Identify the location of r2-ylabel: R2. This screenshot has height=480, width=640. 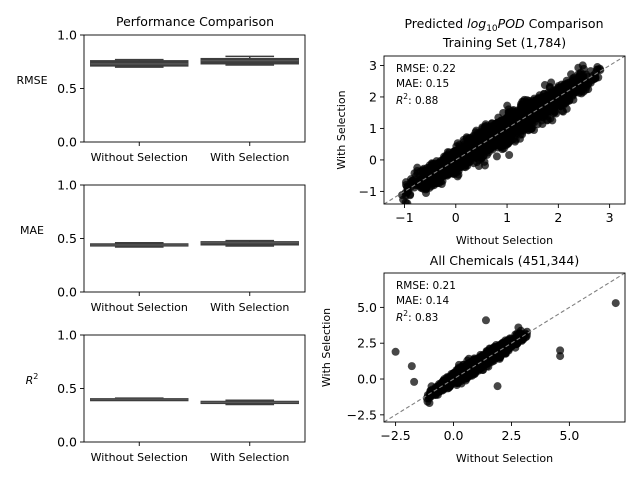
(32, 379).